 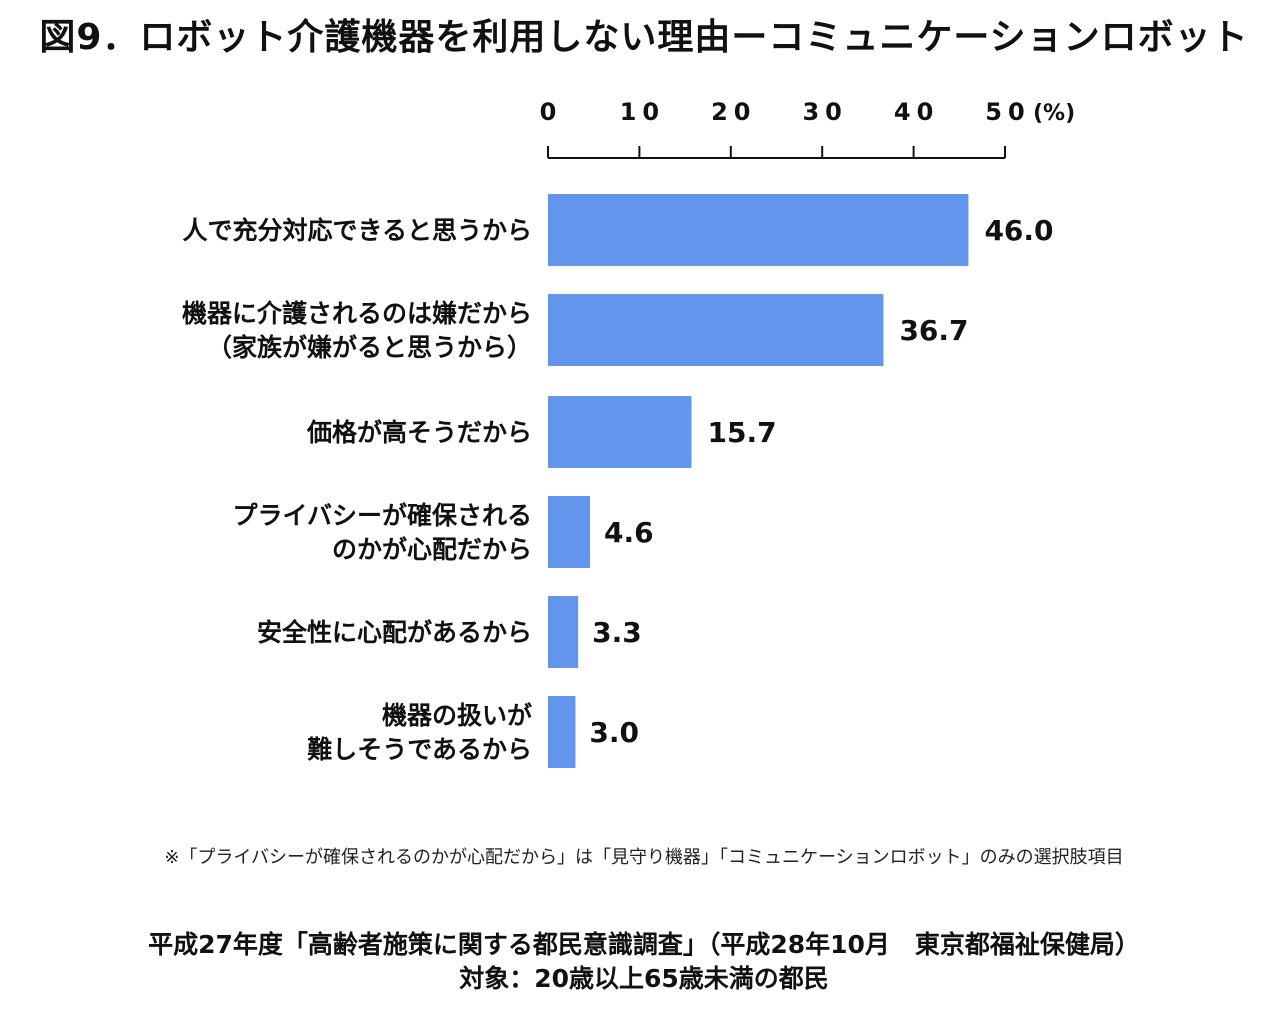 What do you see at coordinates (642, 112) in the screenshot?
I see `x-tick-label: 10` at bounding box center [642, 112].